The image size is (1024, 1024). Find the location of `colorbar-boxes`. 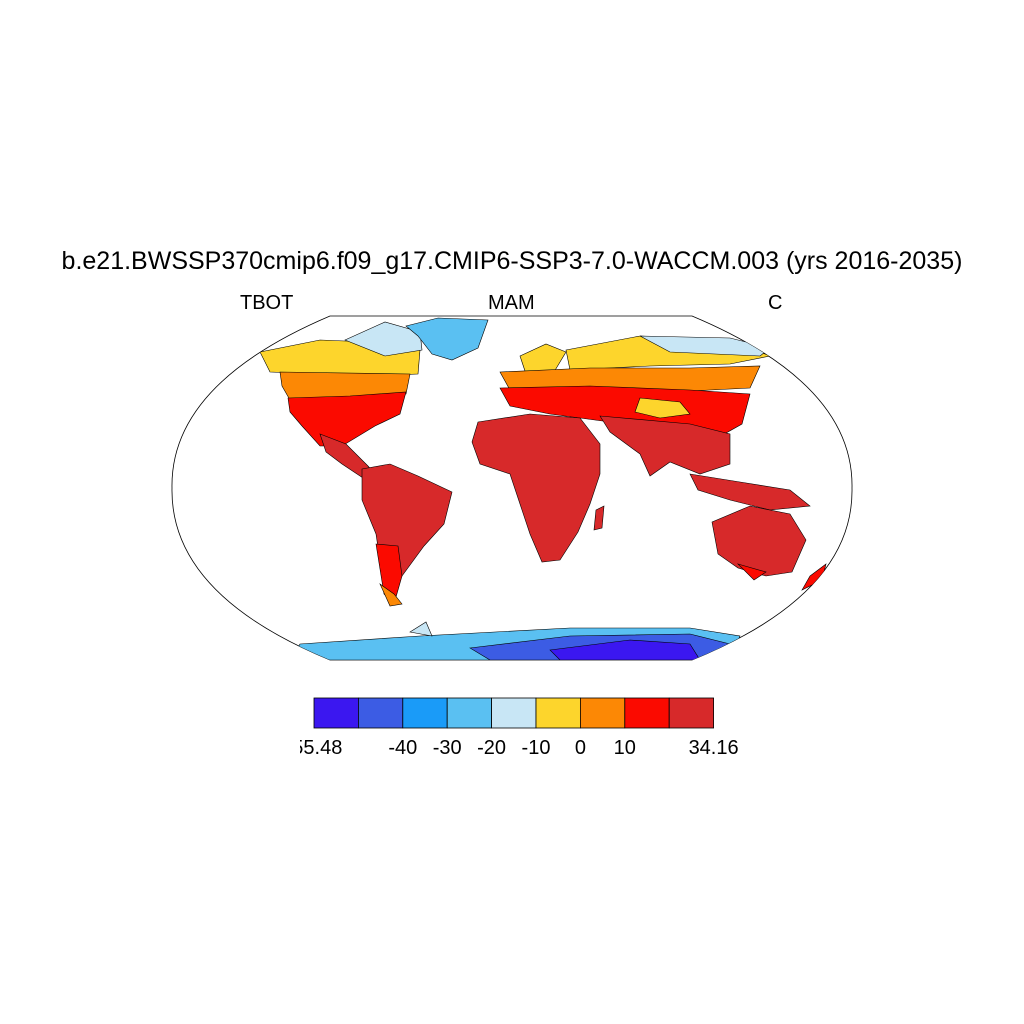

colorbar-boxes is located at coordinates (514, 713).